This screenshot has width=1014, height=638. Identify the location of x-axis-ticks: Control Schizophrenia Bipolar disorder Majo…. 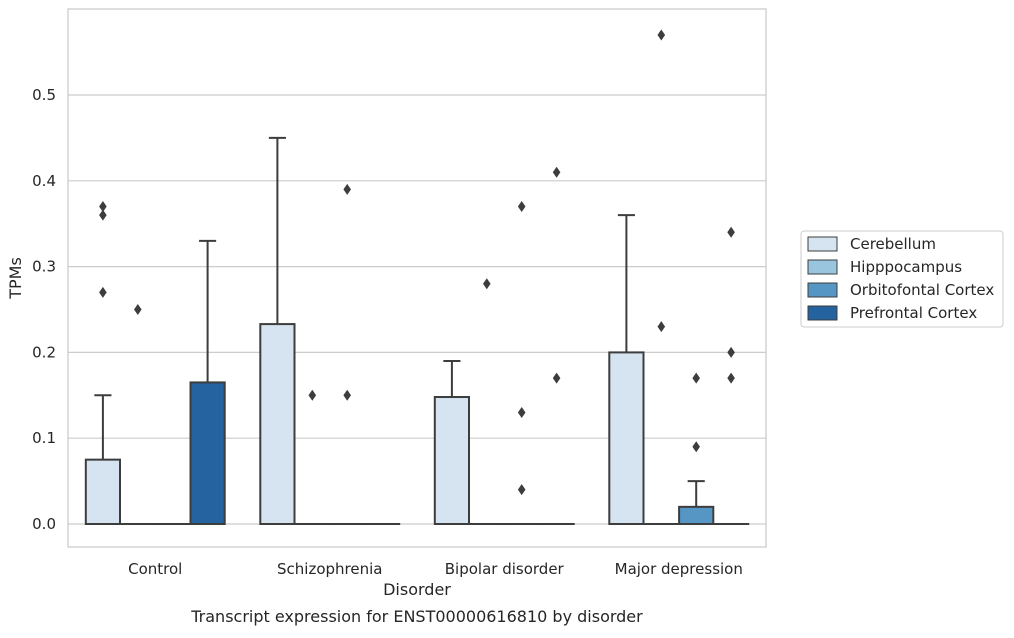
(435, 569).